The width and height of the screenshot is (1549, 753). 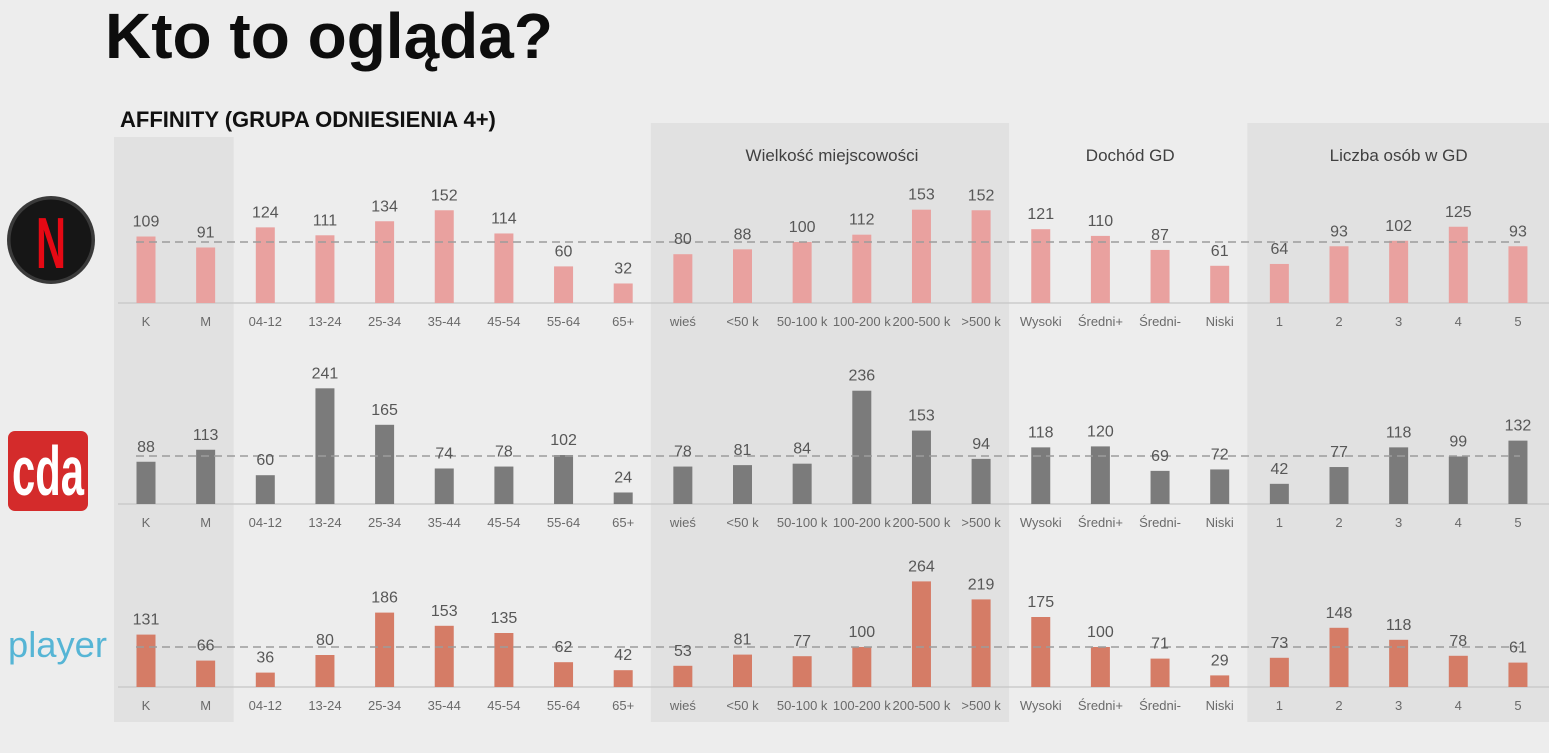 What do you see at coordinates (832, 155) in the screenshot?
I see `group-label: Wielkość miejscowości` at bounding box center [832, 155].